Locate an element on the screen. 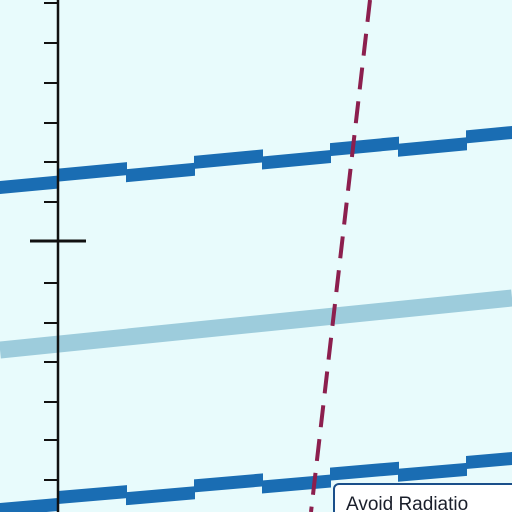 The width and height of the screenshot is (512, 512). lower-stepped-road is located at coordinates (256, 482).